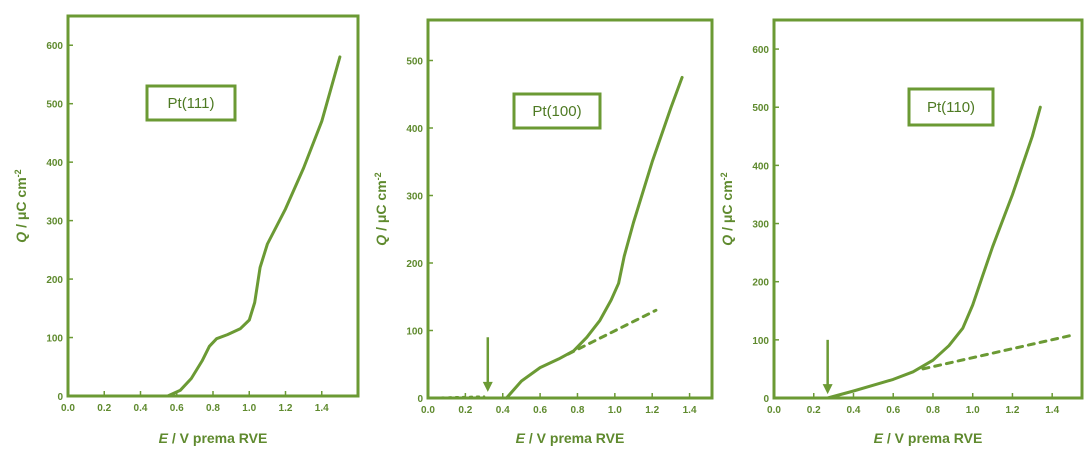 The width and height of the screenshot is (1086, 450). I want to click on panel-label: Pt(110), so click(951, 107).